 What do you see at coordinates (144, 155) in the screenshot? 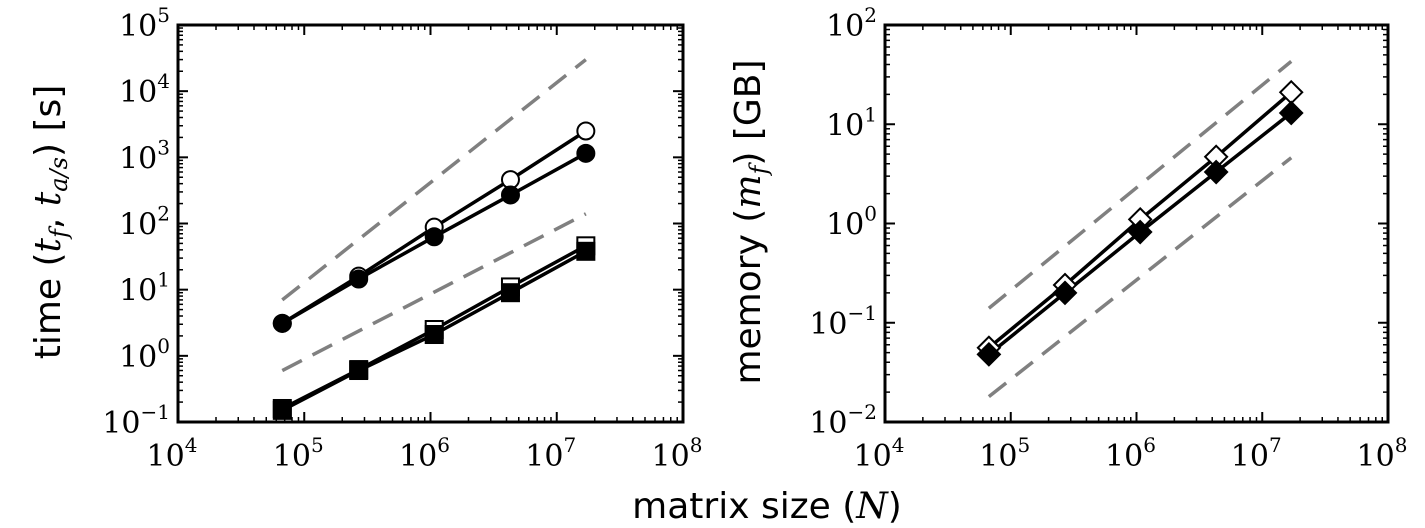
I see `y-tick-label: 10³` at bounding box center [144, 155].